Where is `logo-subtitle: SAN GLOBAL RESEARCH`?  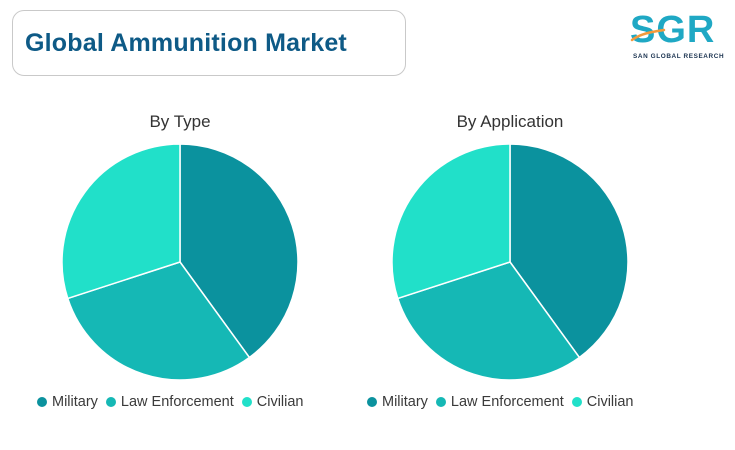
logo-subtitle: SAN GLOBAL RESEARCH is located at coordinates (679, 56).